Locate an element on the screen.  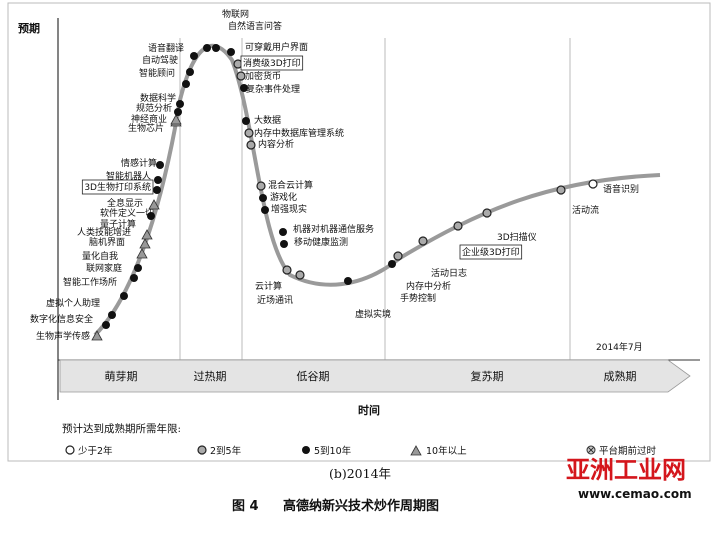
tech-27-label: 大数据 is located at coordinates (267, 120).